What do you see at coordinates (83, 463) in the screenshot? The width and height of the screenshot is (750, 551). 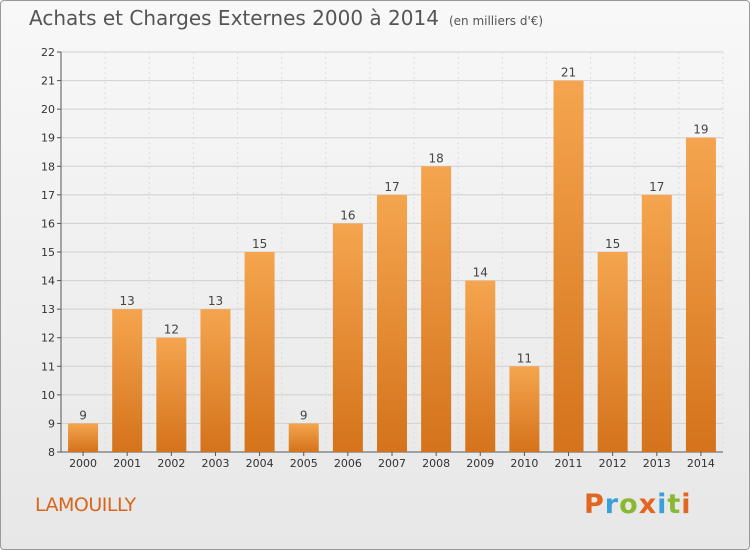 I see `x-tick-label-2000: 2000` at bounding box center [83, 463].